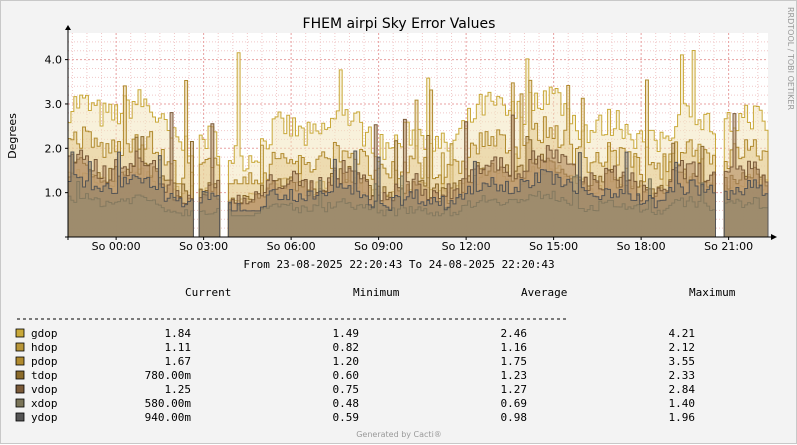 This screenshot has width=797, height=445. I want to click on col-minimum: Minimum, so click(376, 292).